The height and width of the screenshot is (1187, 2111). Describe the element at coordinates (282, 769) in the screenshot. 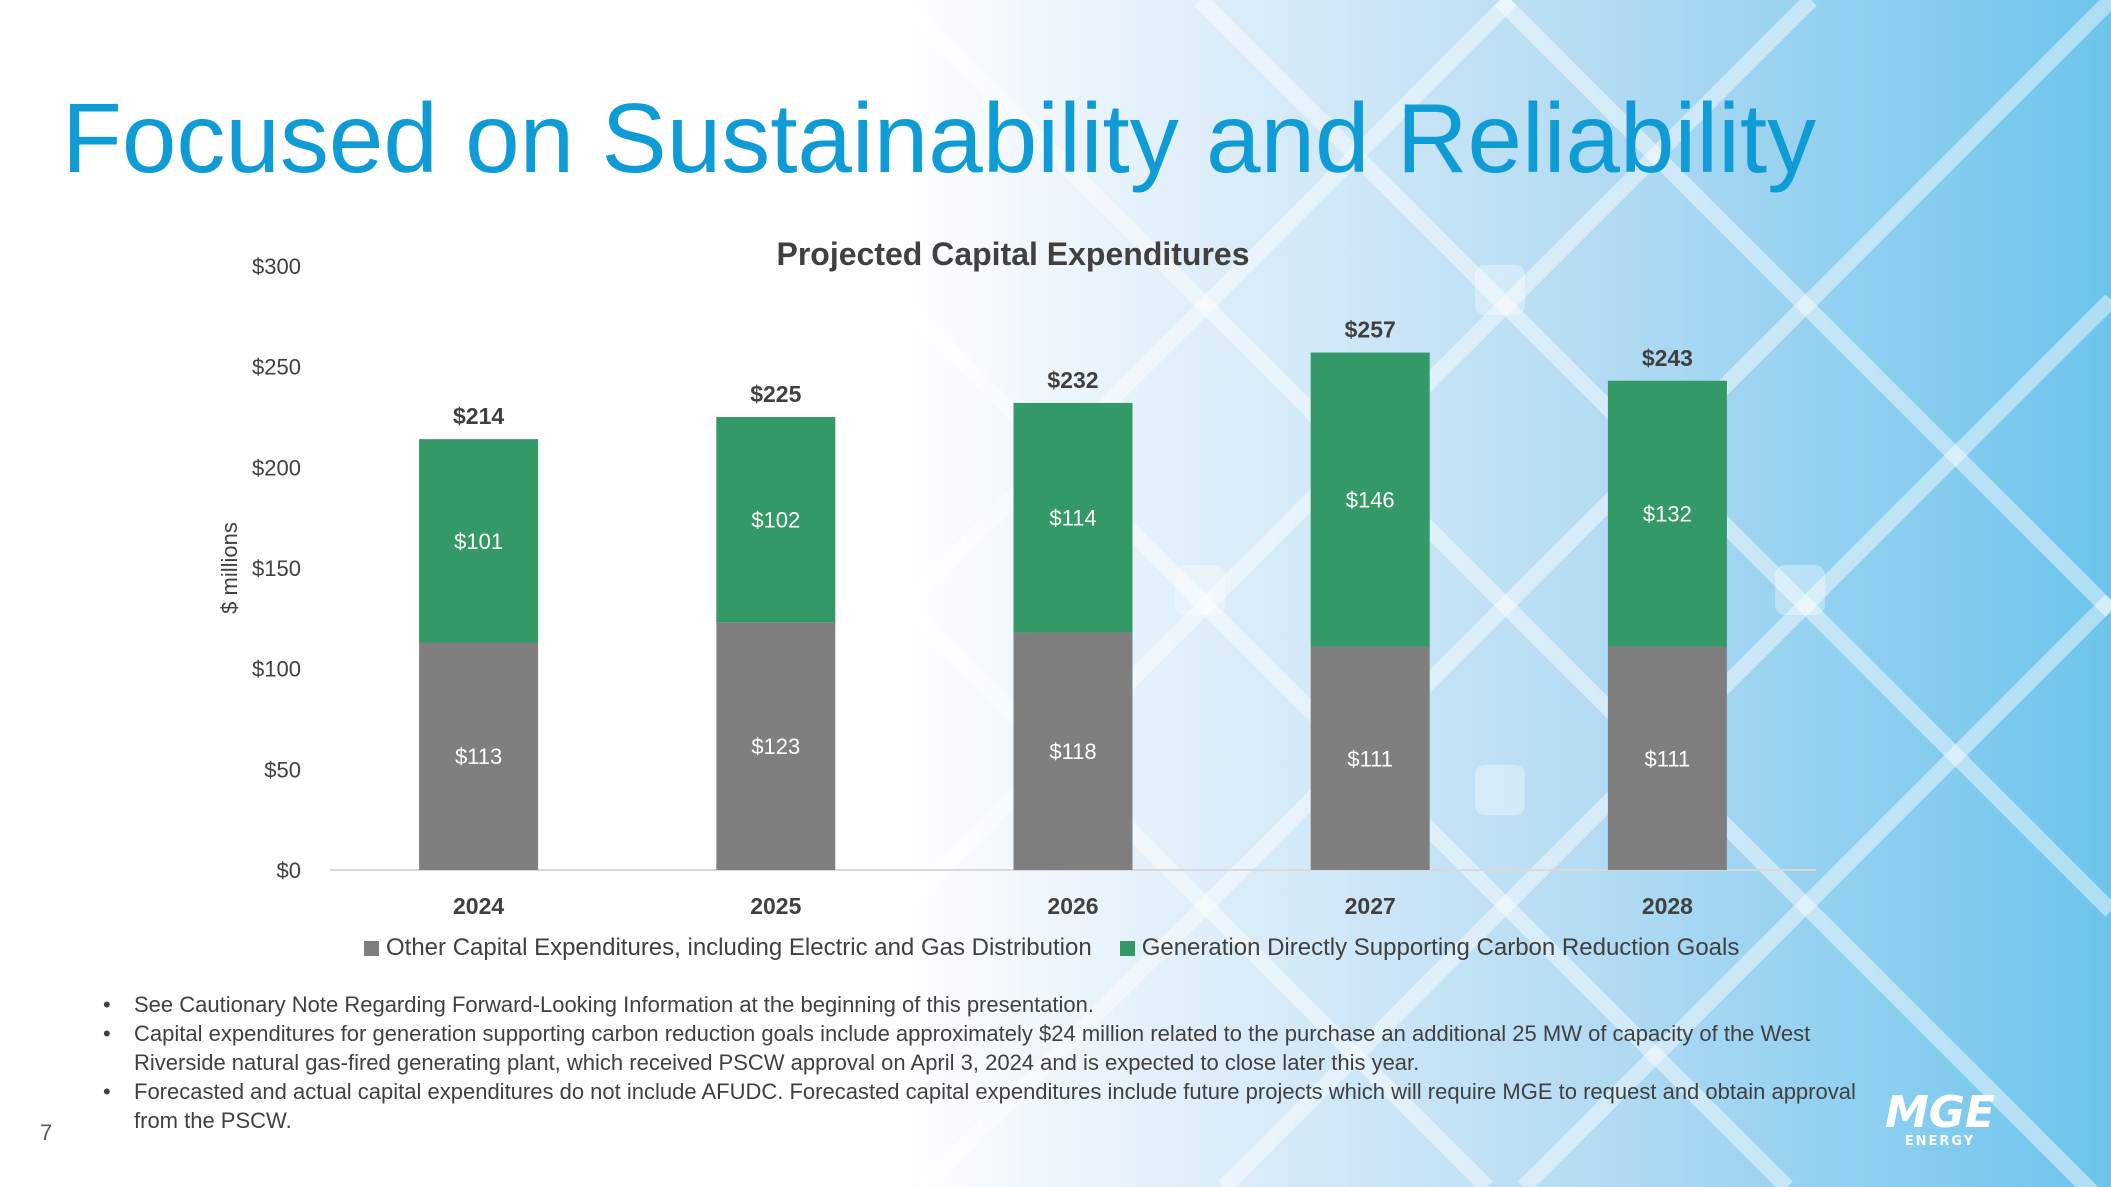

I see `y-tick-label: $50` at that location.